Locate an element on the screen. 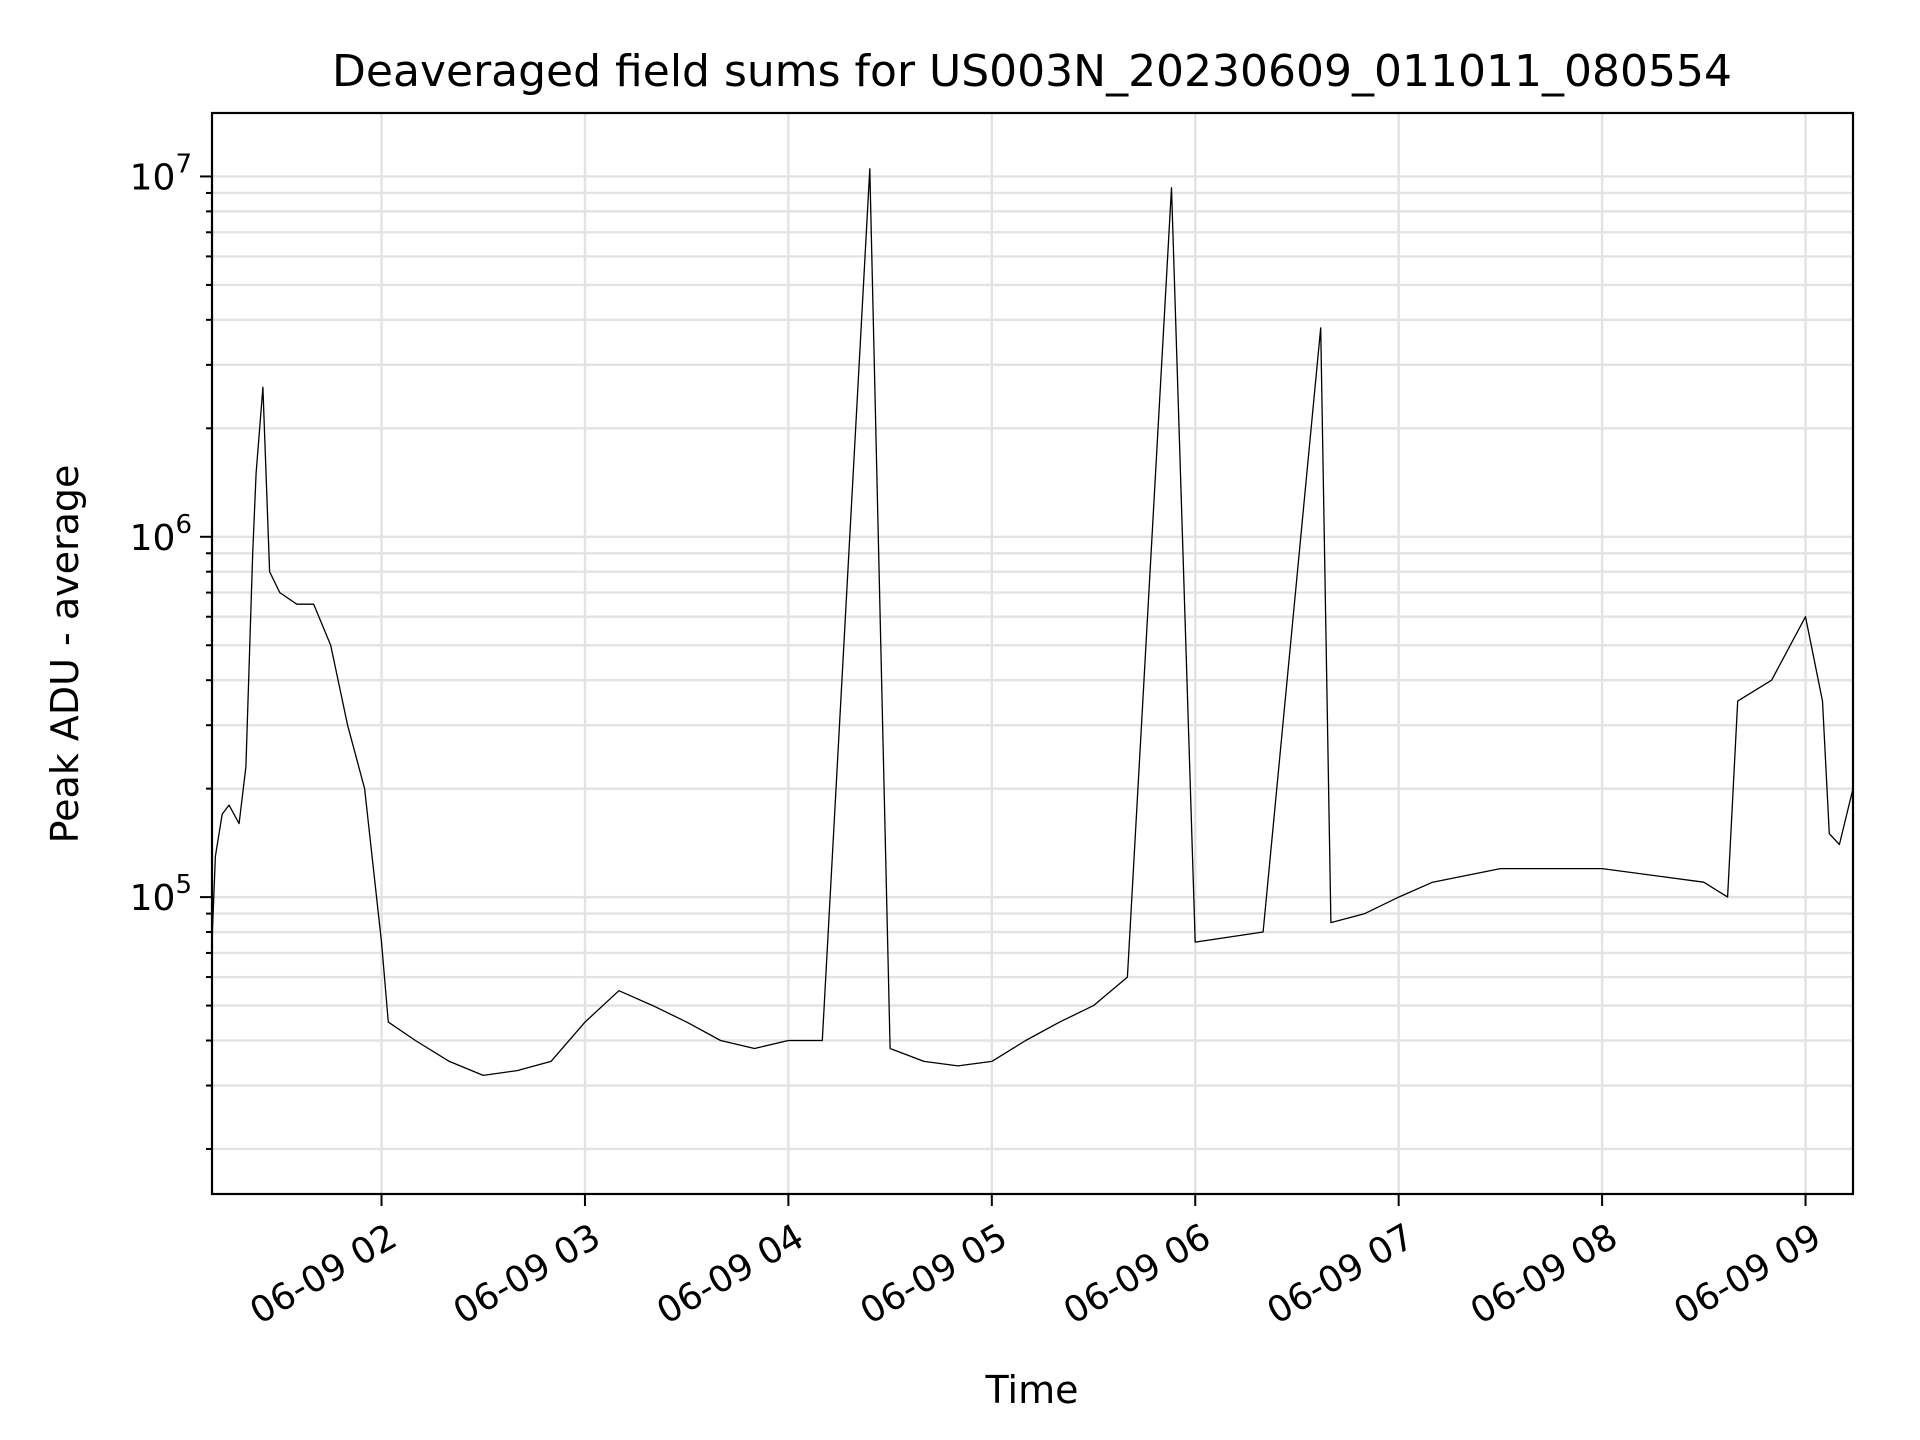  y-axis-label: Peak ADU - average is located at coordinates (65, 654).